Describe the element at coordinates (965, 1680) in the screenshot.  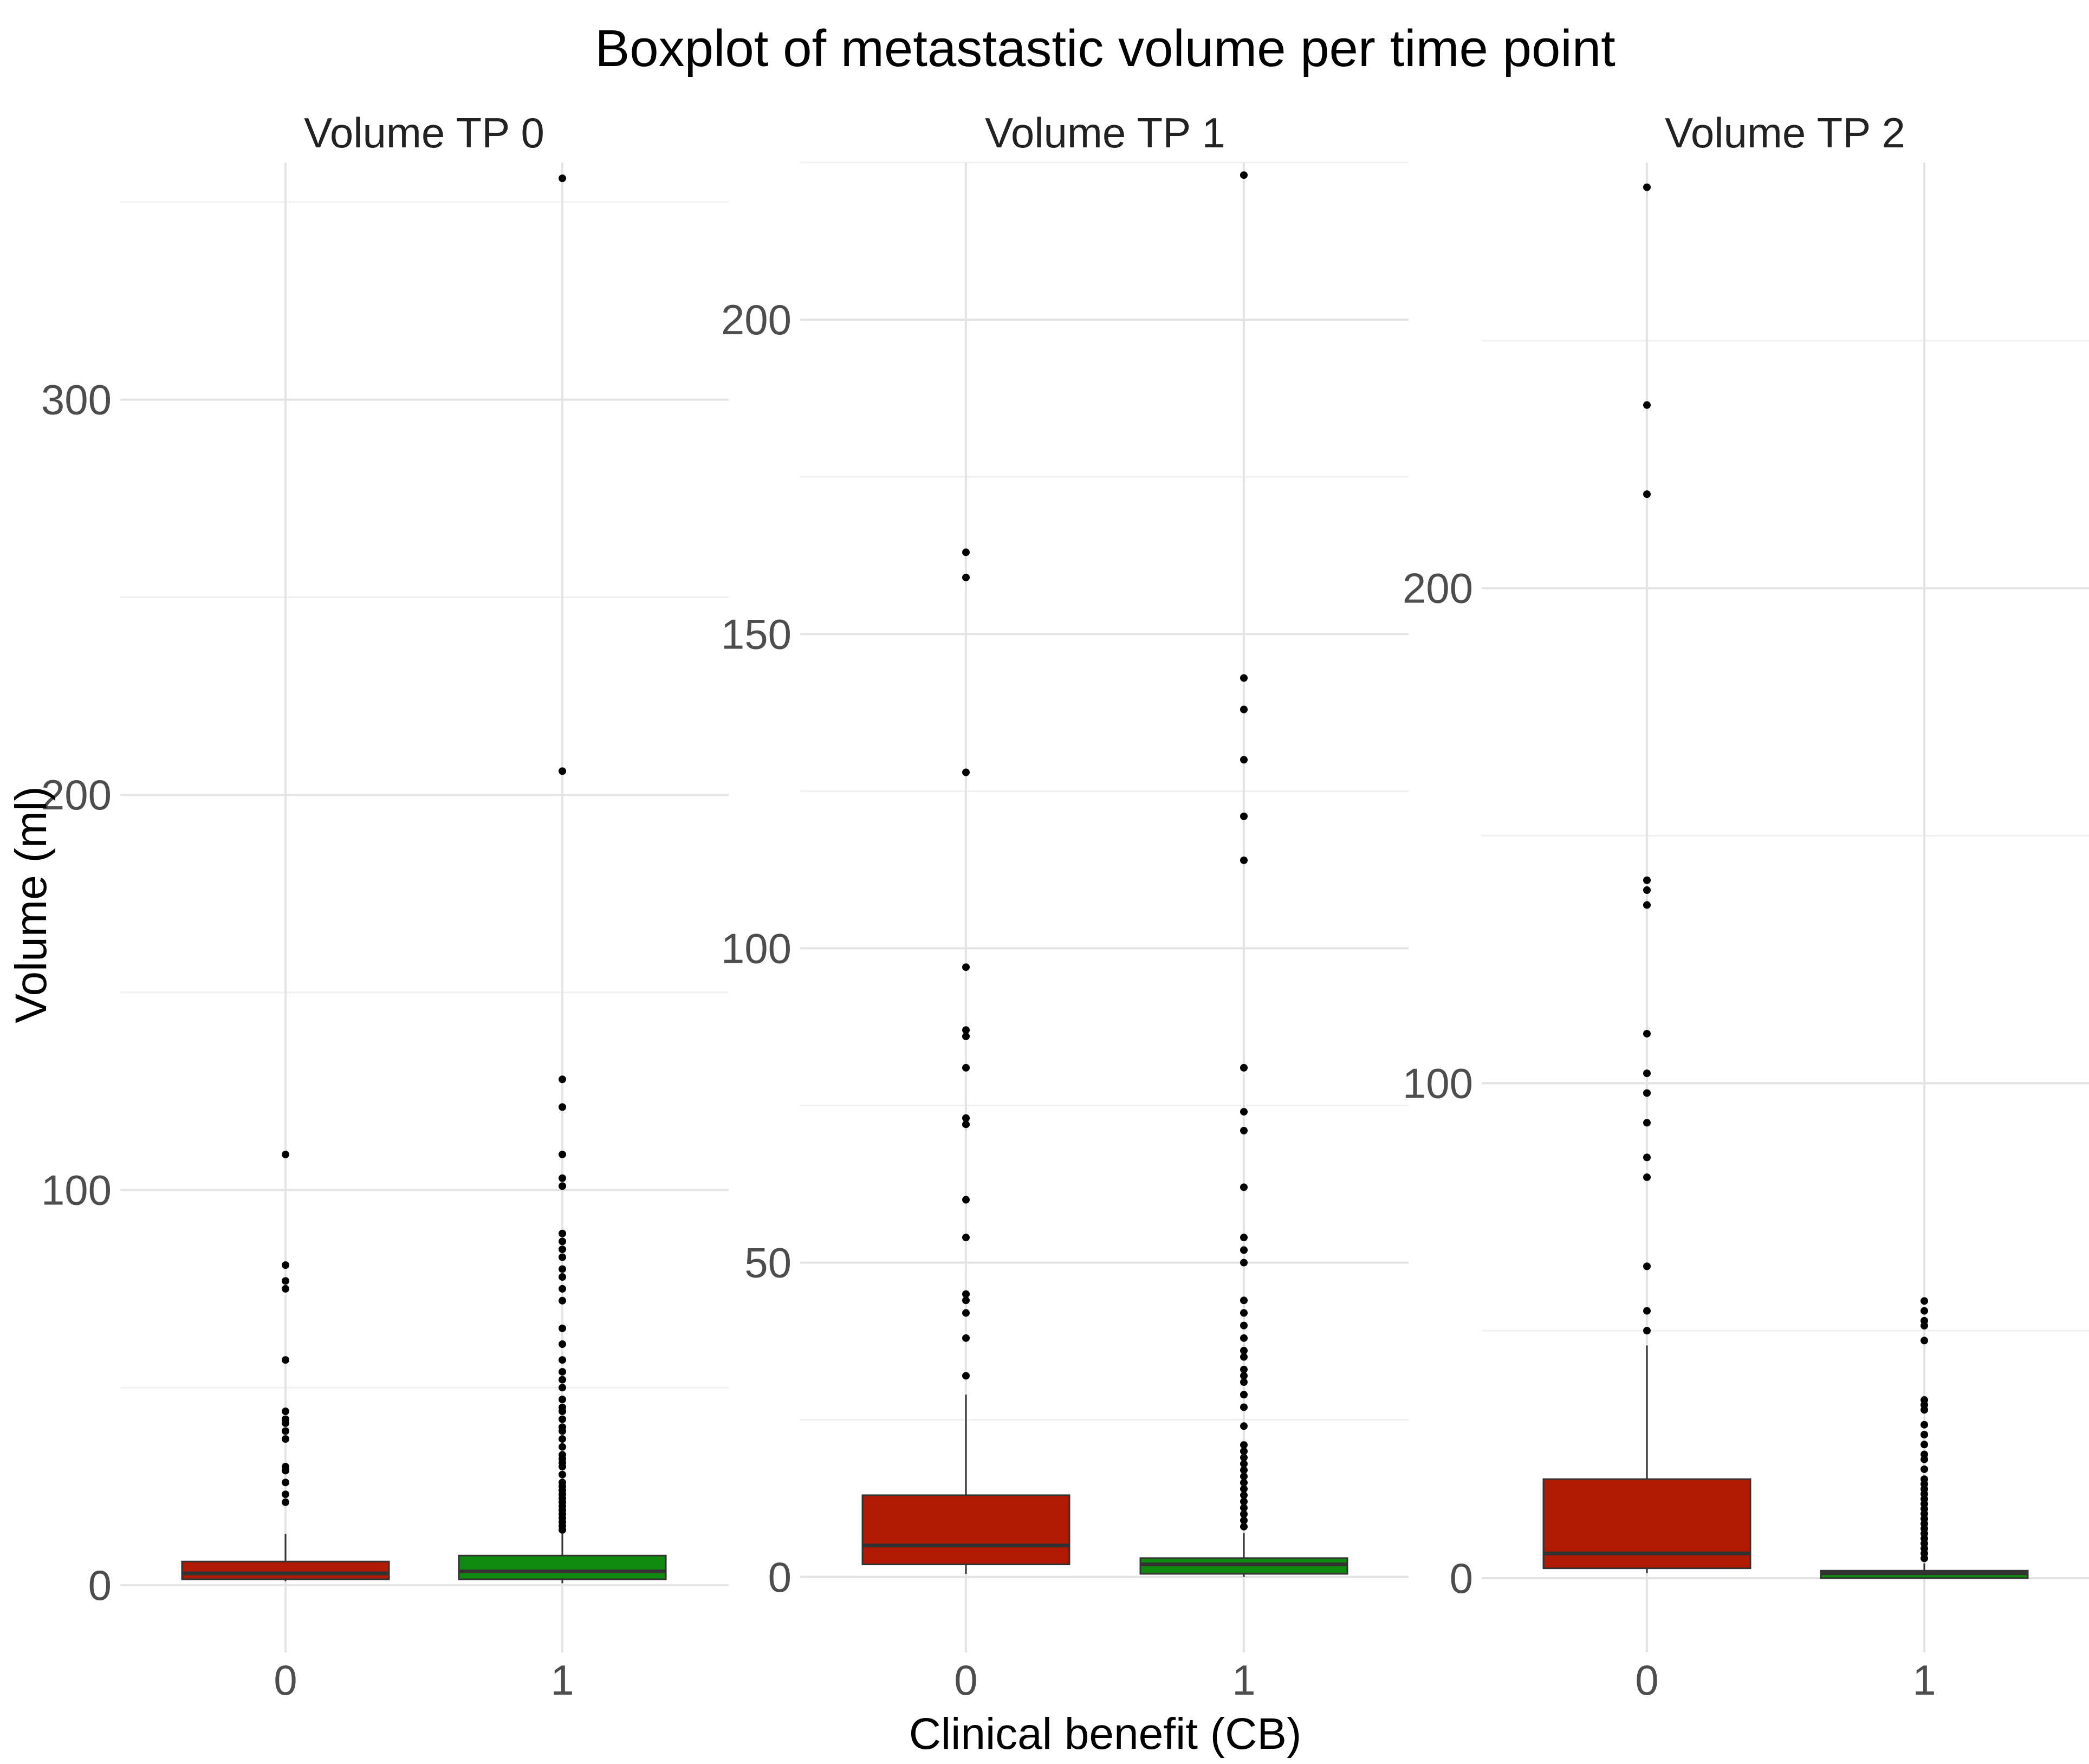
I see `x-tick-label: 0` at that location.